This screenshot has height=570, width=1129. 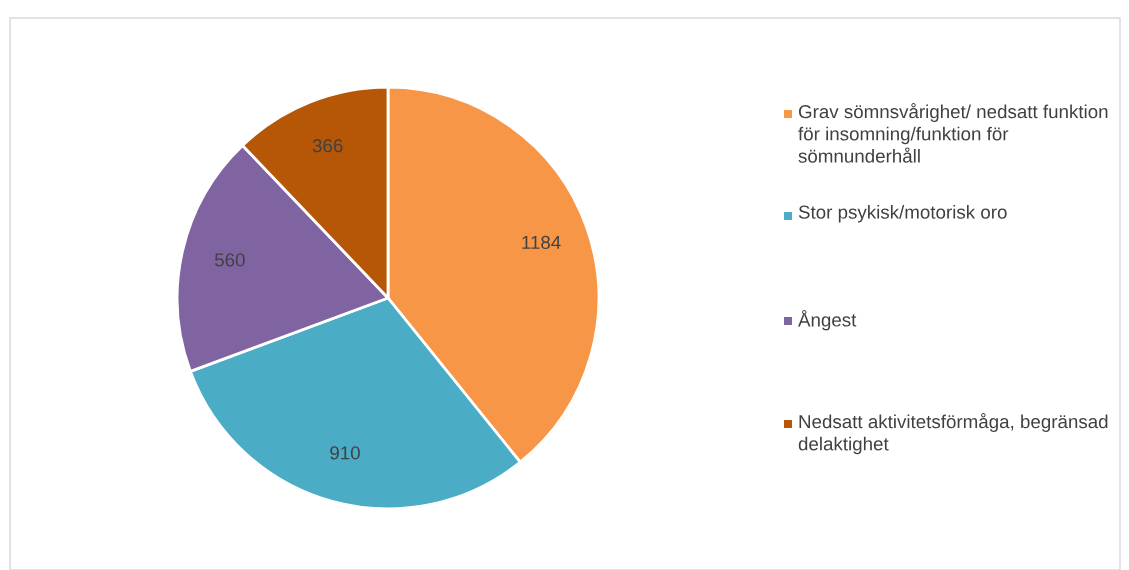 I want to click on data-label: 560, so click(x=229, y=260).